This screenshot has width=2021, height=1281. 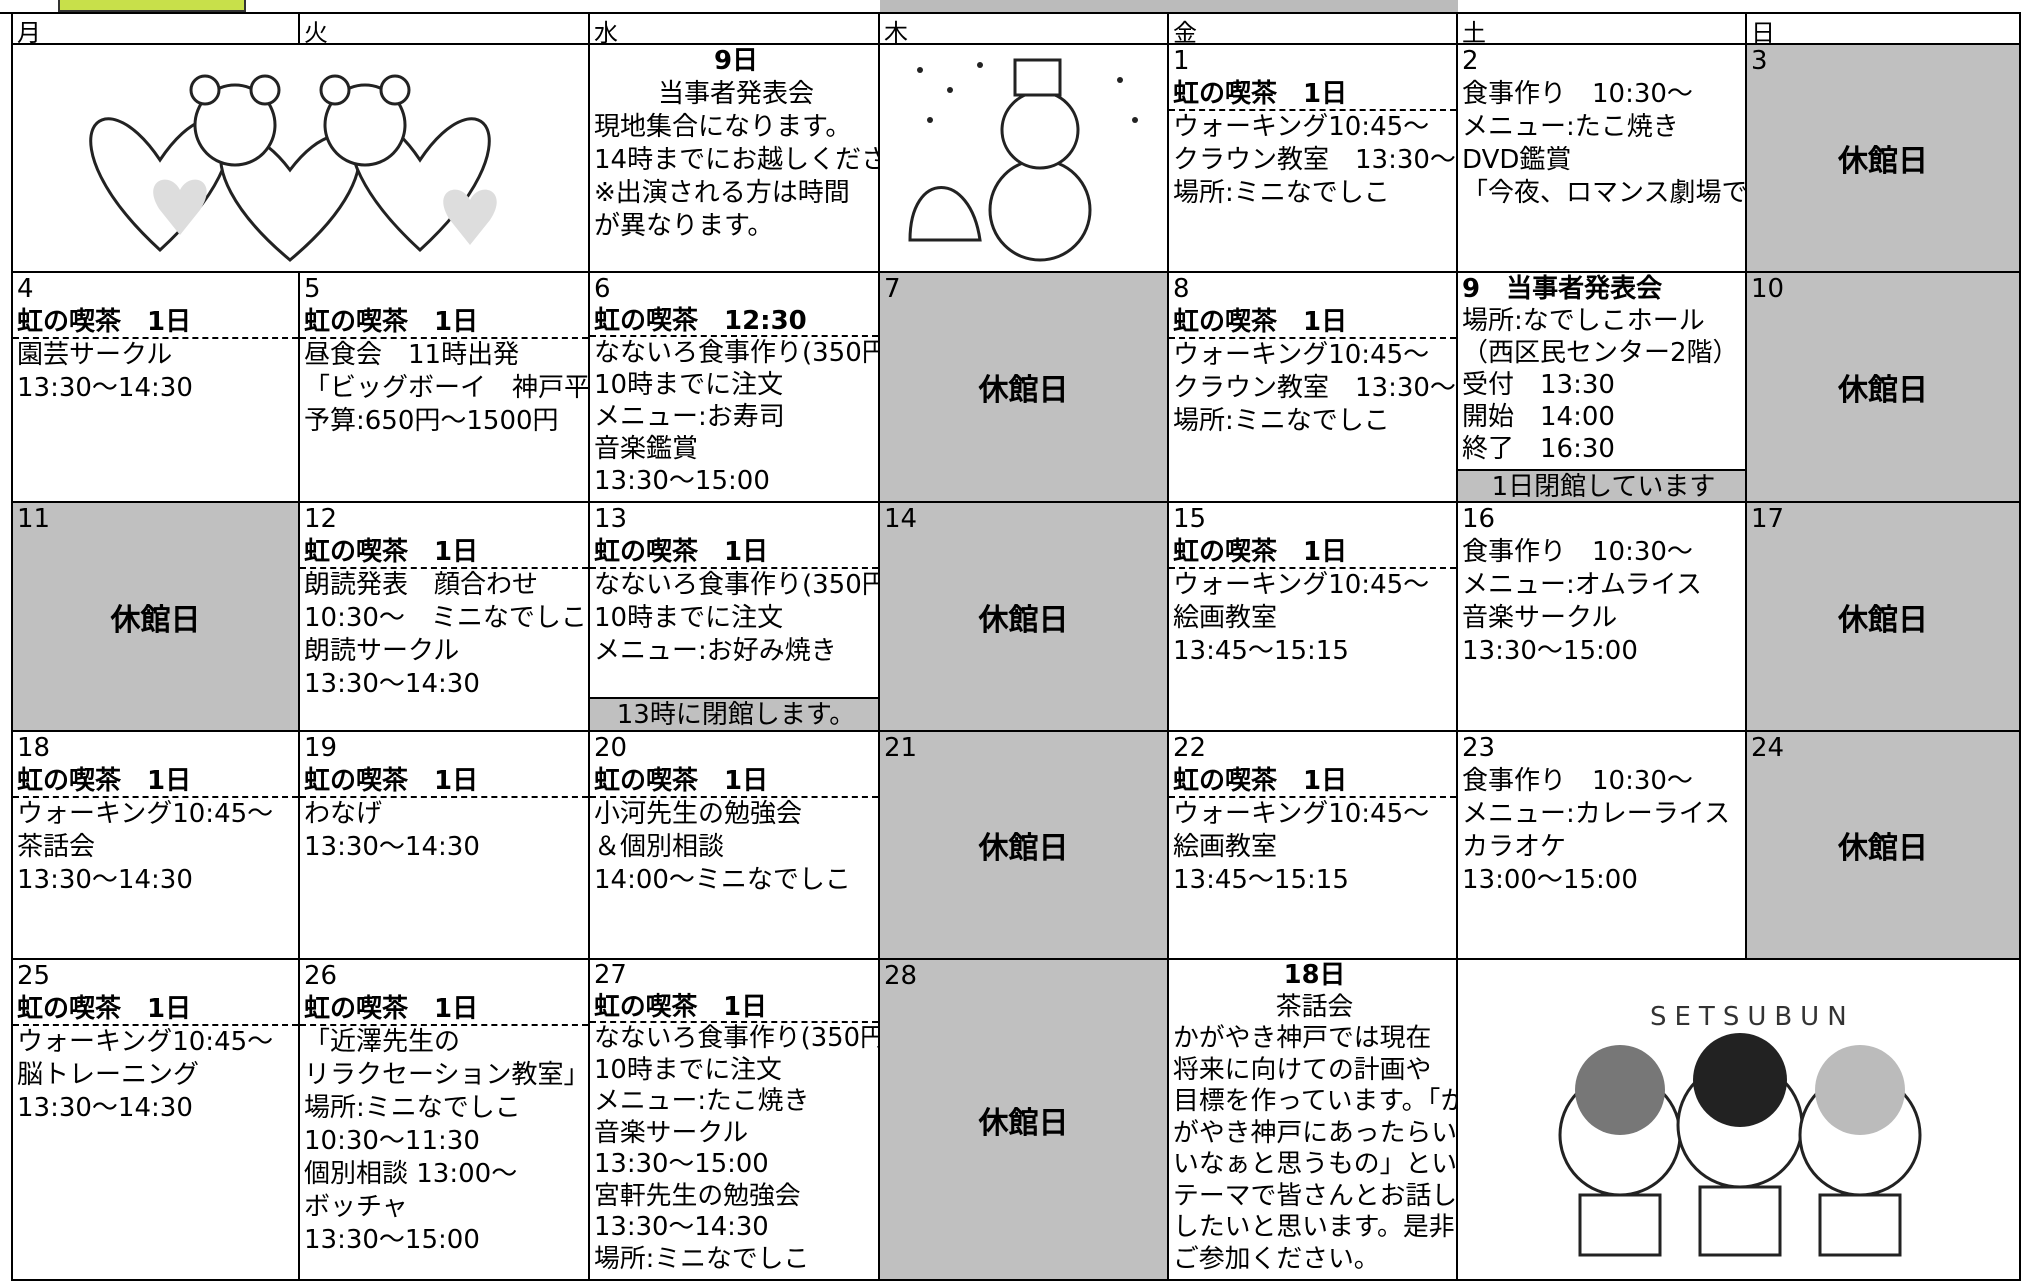 What do you see at coordinates (356, 1207) in the screenshot?
I see `cell-line: ボッチャ` at bounding box center [356, 1207].